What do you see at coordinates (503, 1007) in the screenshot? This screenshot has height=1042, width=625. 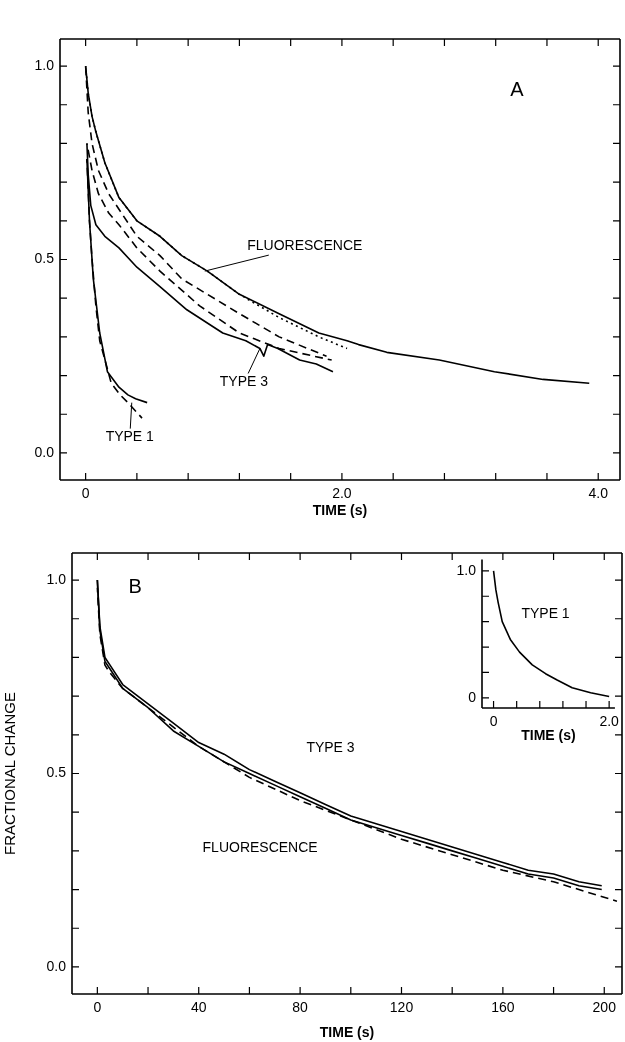 I see `x-tick-label: 160` at bounding box center [503, 1007].